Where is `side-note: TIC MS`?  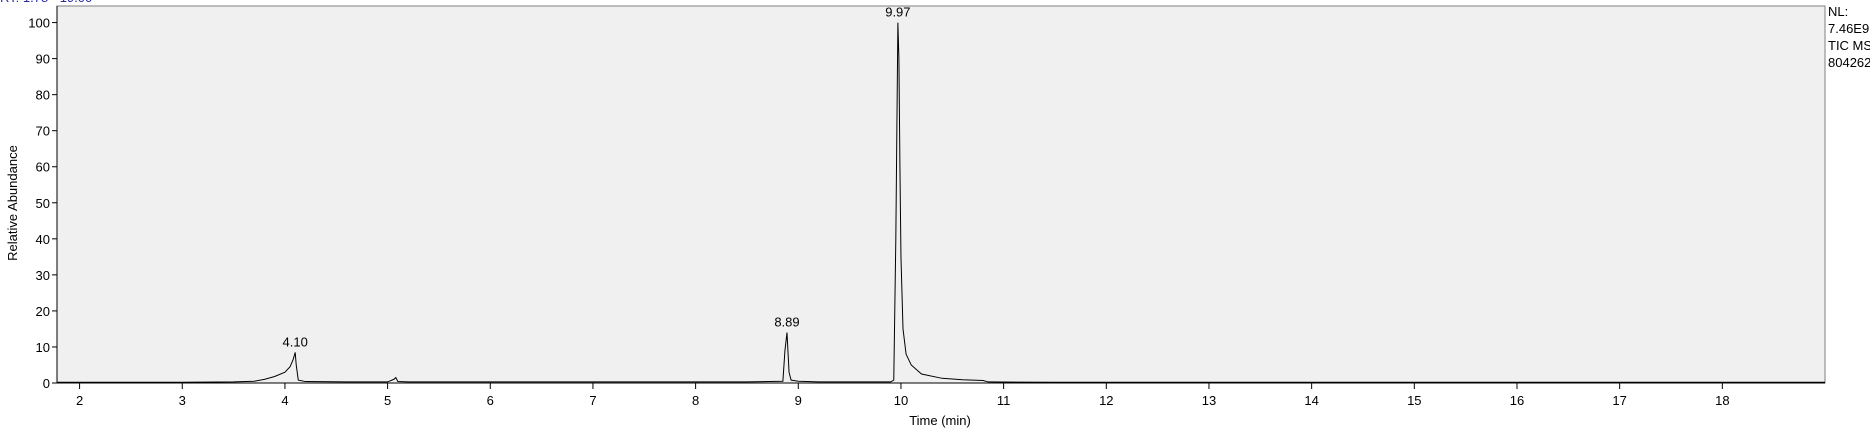 side-note: TIC MS is located at coordinates (1849, 45).